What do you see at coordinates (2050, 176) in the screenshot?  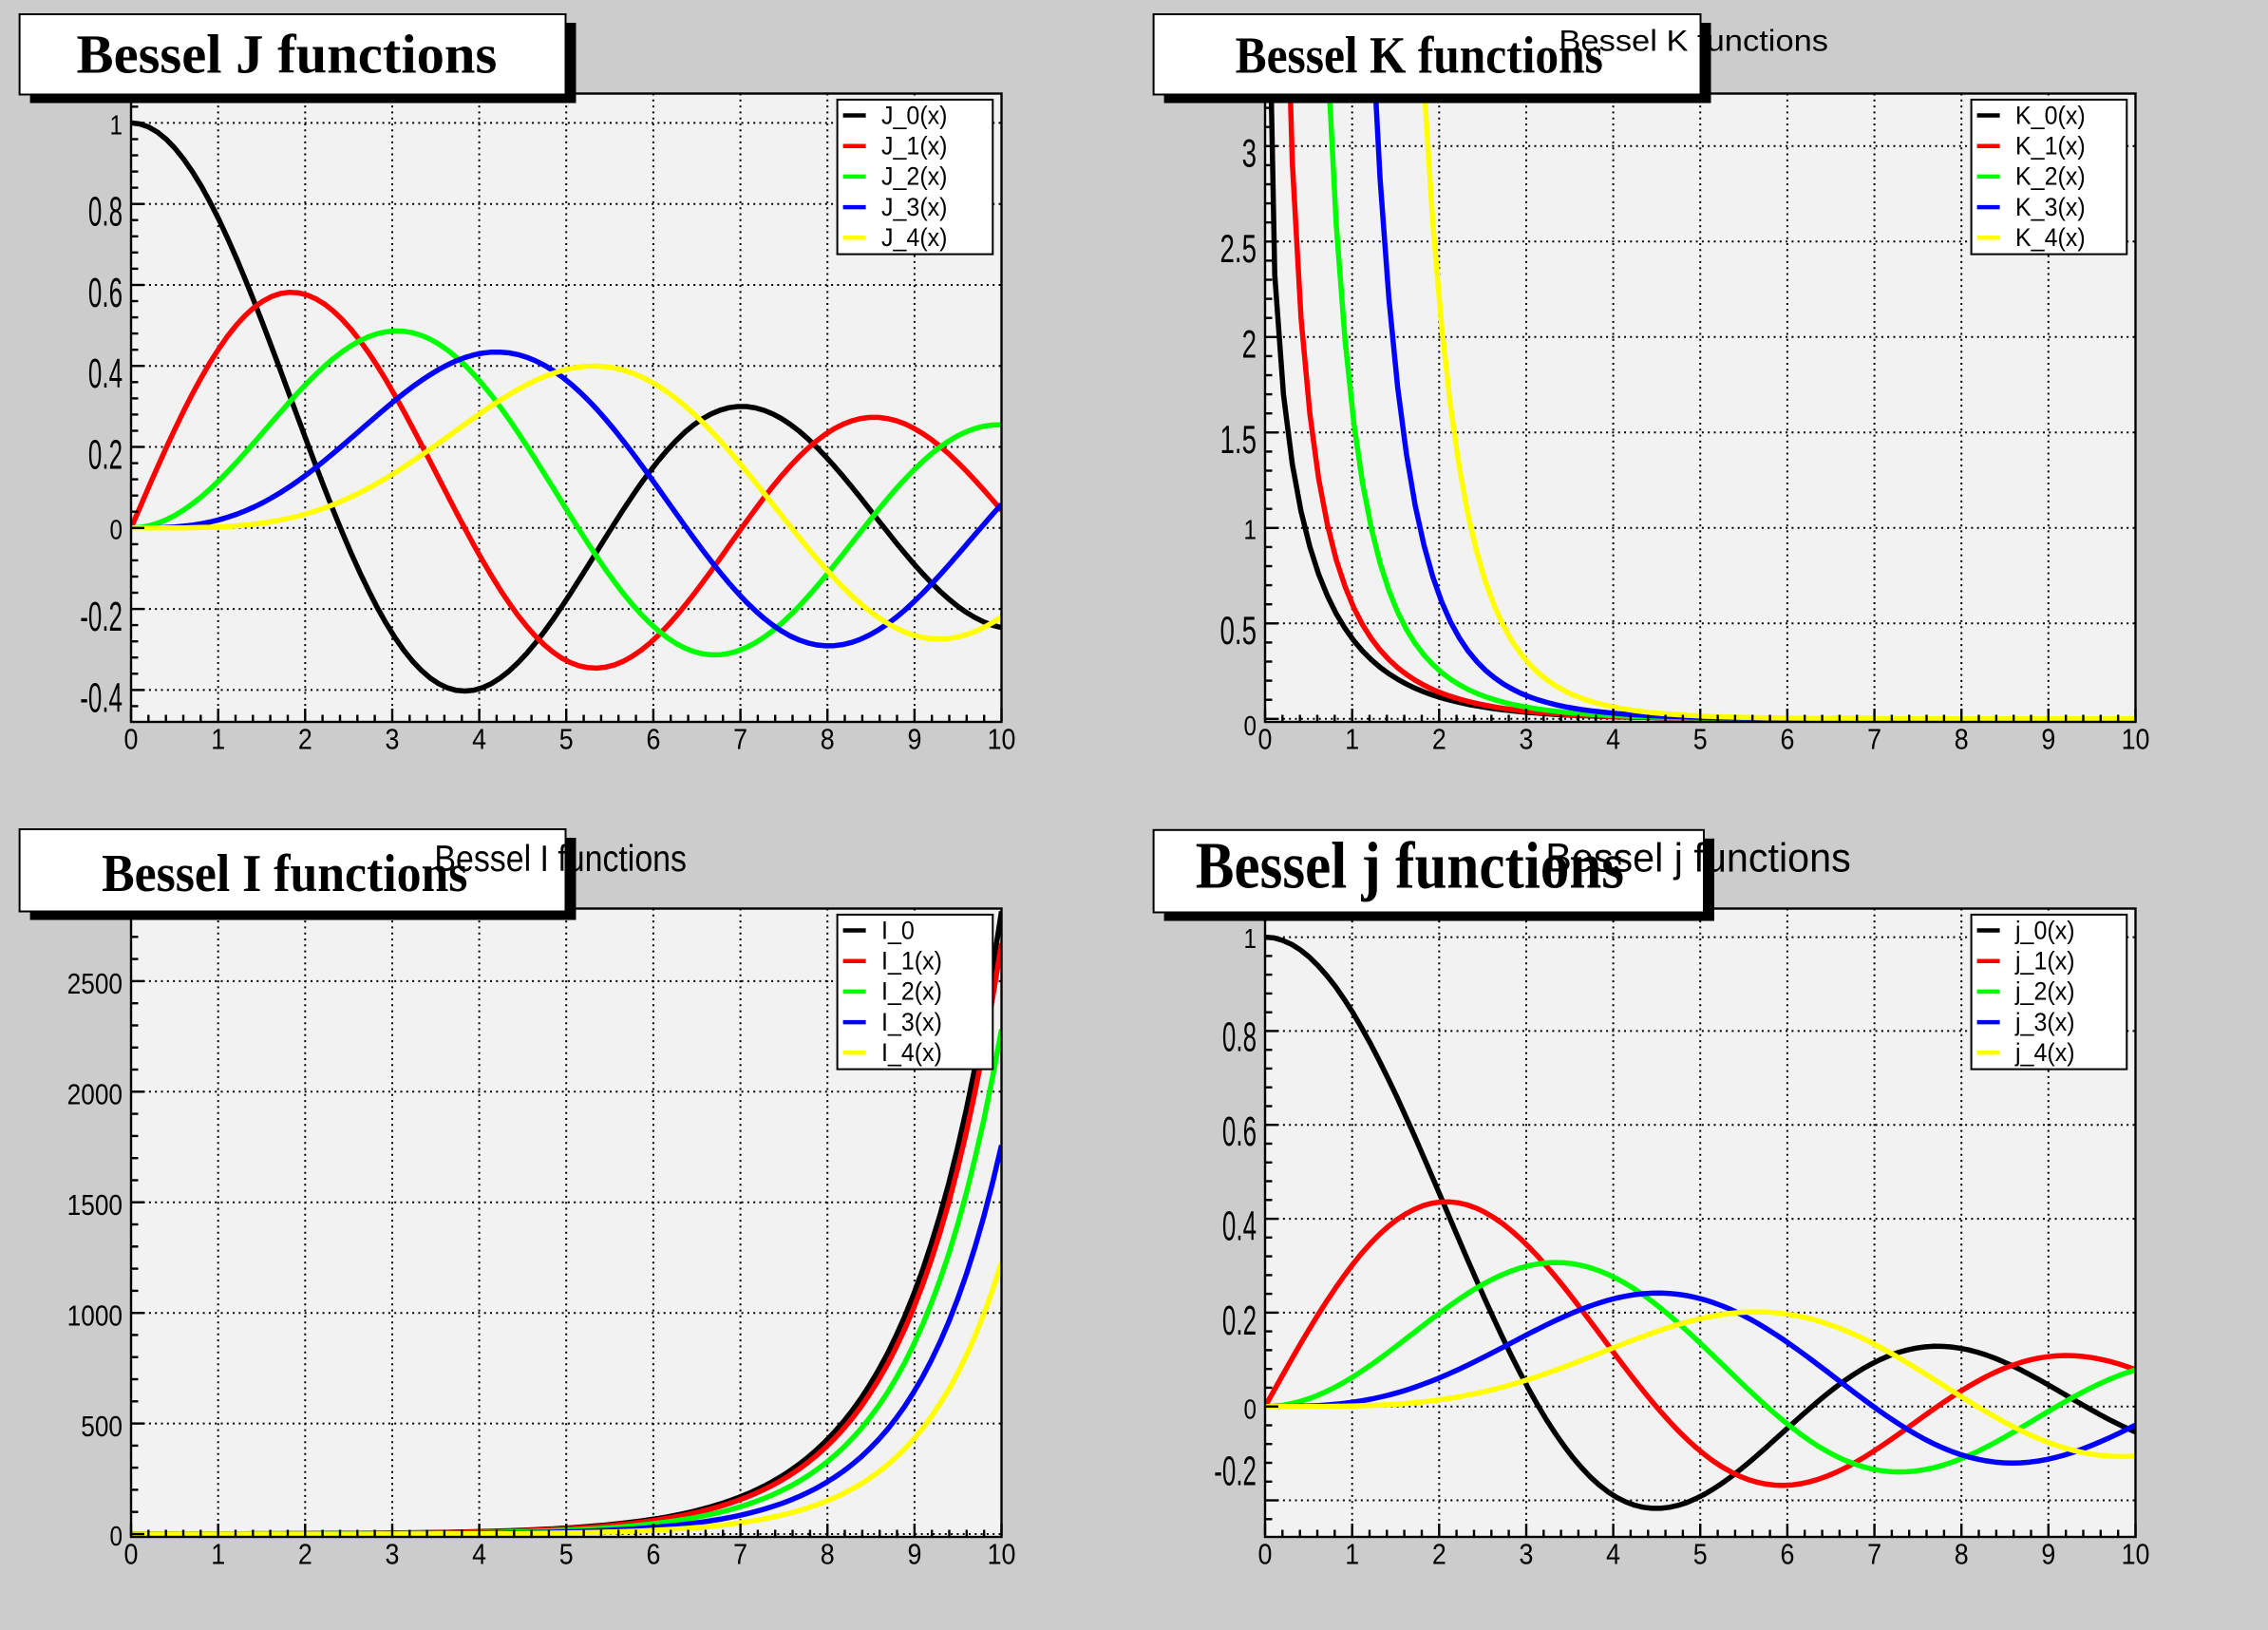 I see `svg-text: K_2(x)` at bounding box center [2050, 176].